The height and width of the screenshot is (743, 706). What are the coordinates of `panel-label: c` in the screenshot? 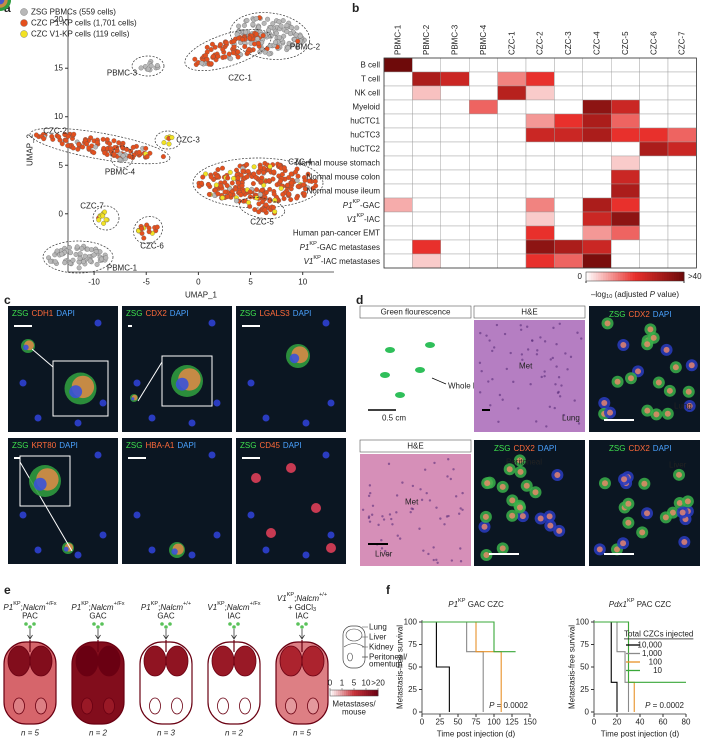 It's located at (7, 300).